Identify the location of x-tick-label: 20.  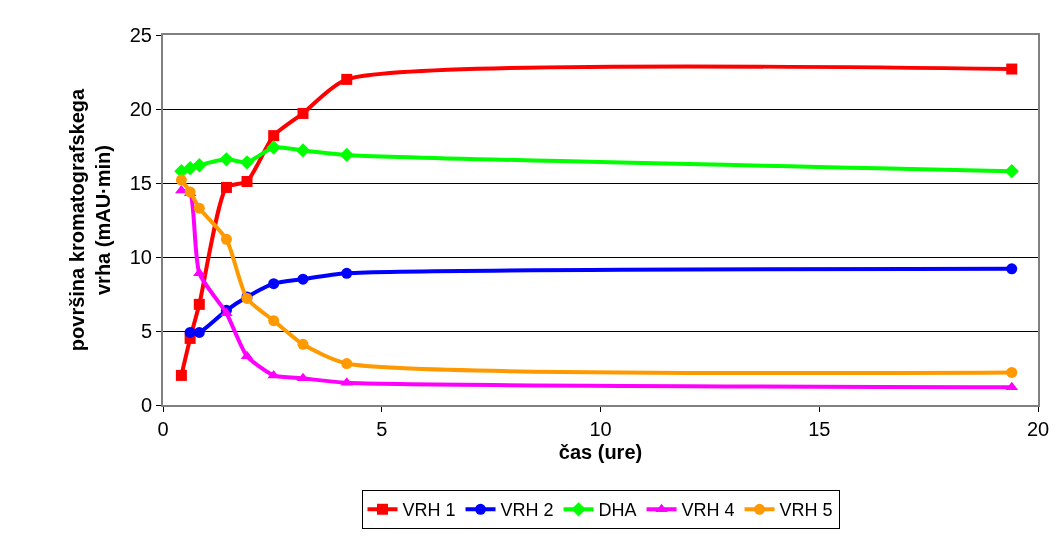
(1038, 429).